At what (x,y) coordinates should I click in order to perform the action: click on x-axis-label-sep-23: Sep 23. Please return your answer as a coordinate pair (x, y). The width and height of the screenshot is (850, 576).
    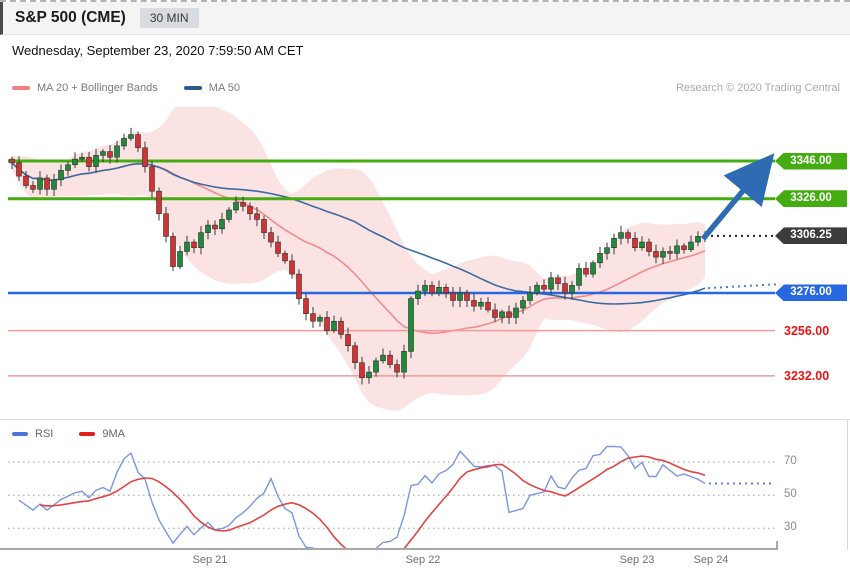
    Looking at the image, I should click on (637, 560).